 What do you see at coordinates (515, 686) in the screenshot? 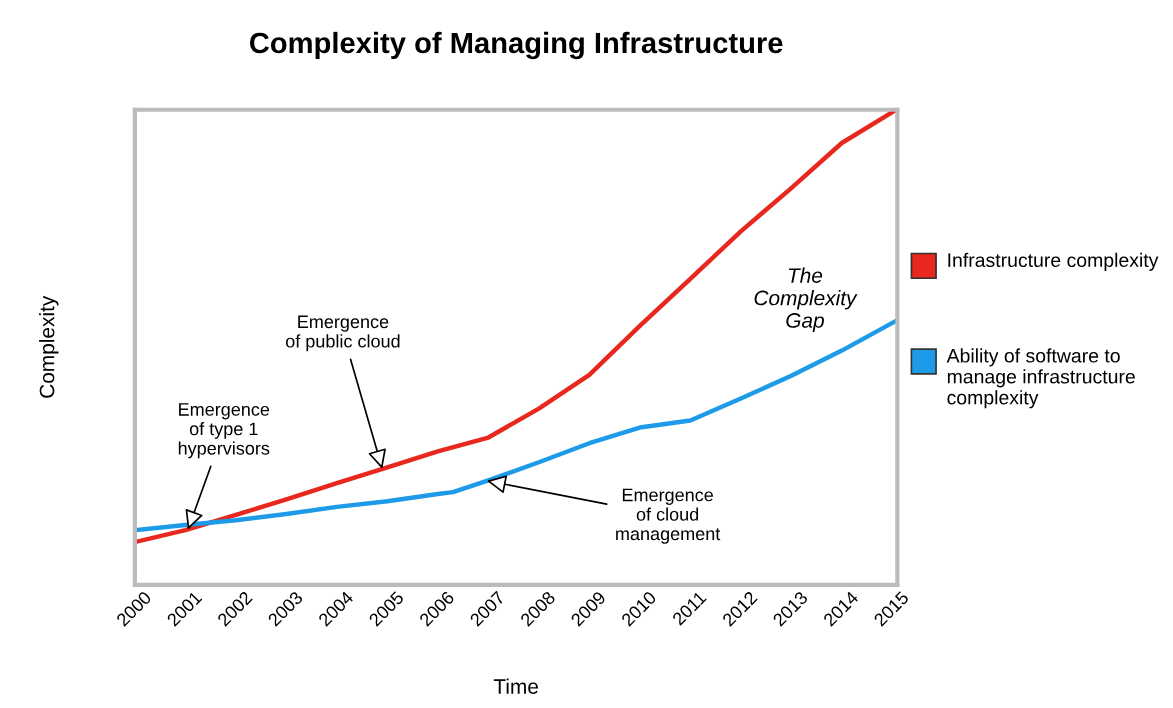
I see `x-axis-title: Time` at bounding box center [515, 686].